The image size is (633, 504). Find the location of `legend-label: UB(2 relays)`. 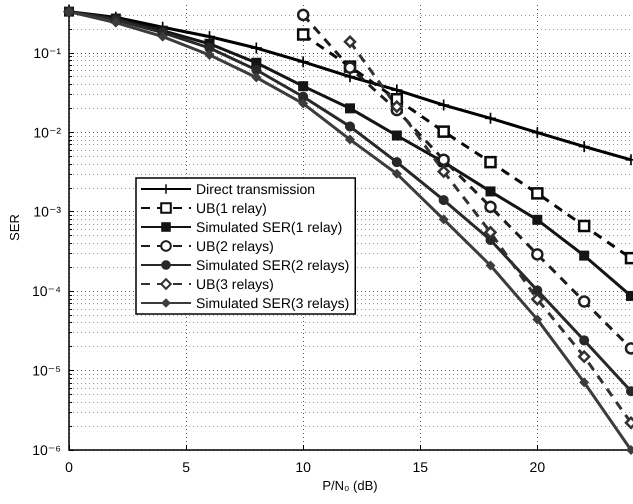

legend-label: UB(2 relays) is located at coordinates (235, 246).